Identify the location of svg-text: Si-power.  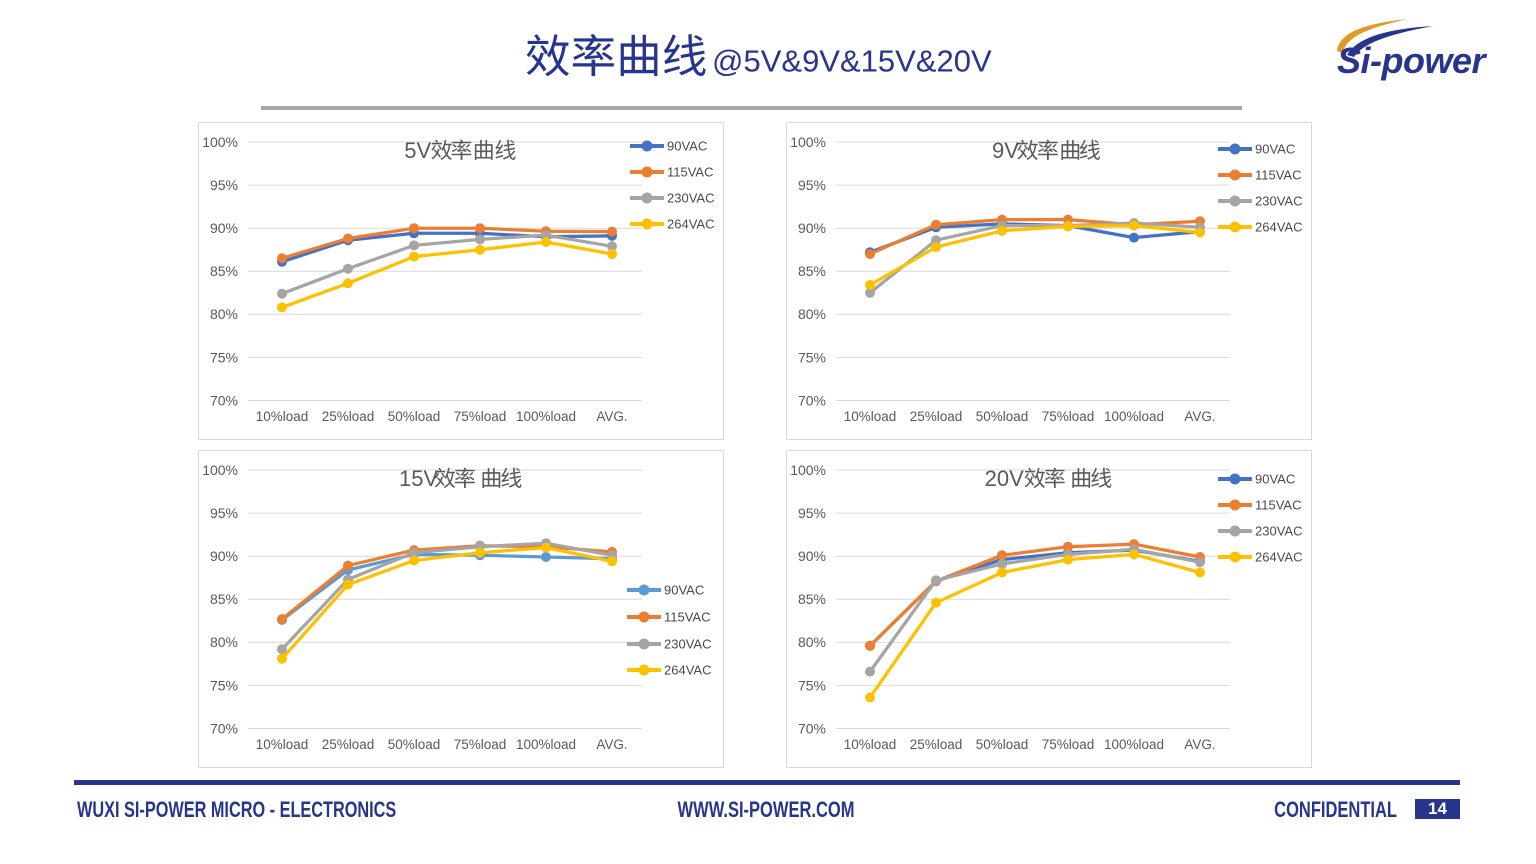
(1412, 60).